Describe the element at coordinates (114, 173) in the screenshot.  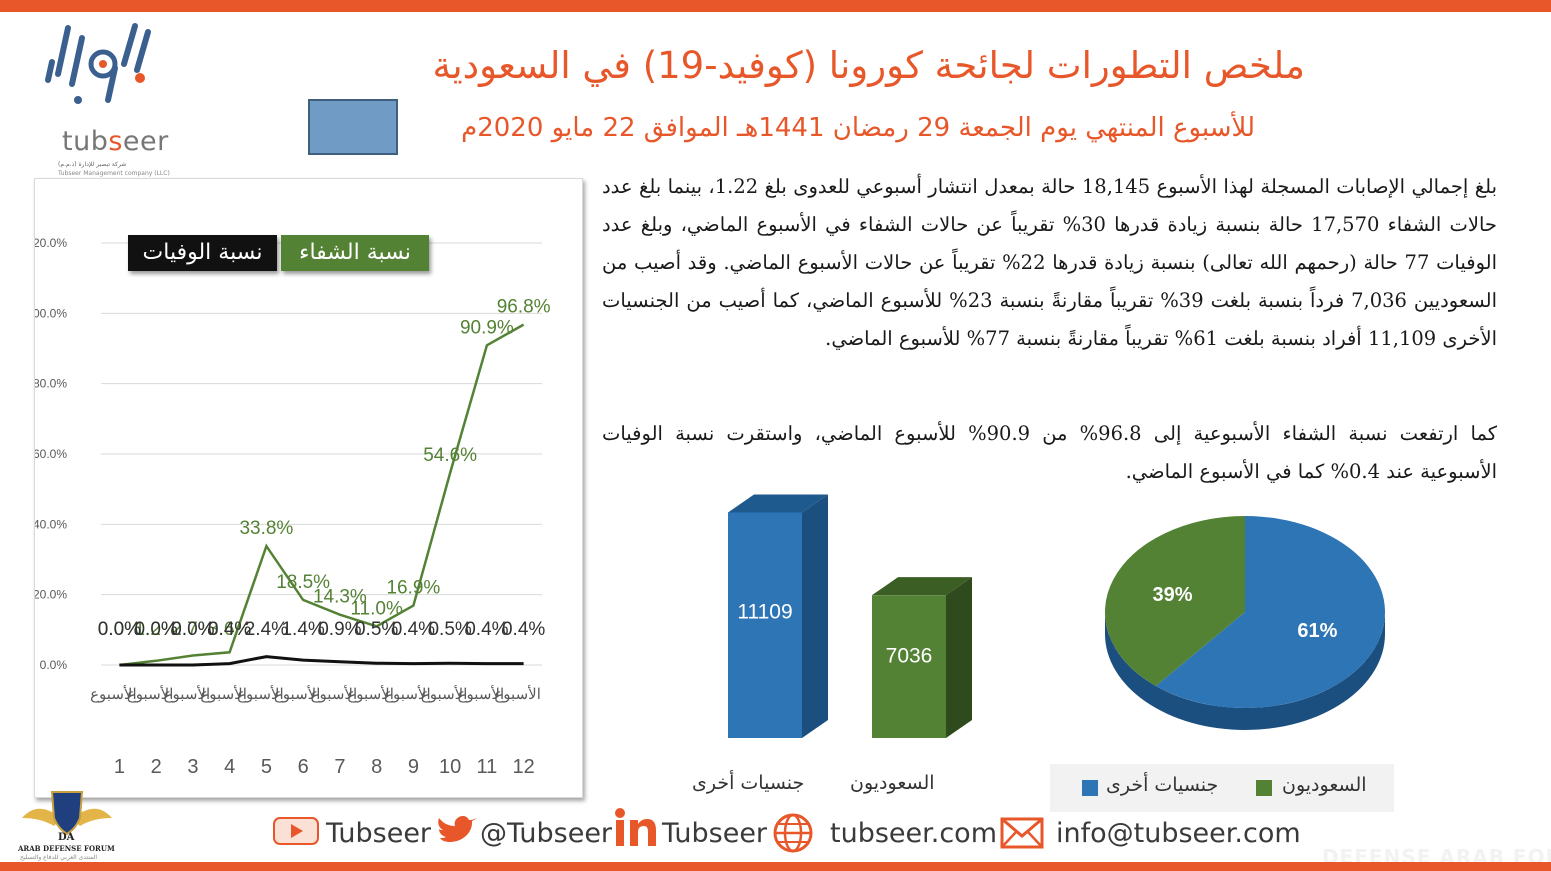
I see `logo-tagline-en: Tubseer Management company (LLC)` at that location.